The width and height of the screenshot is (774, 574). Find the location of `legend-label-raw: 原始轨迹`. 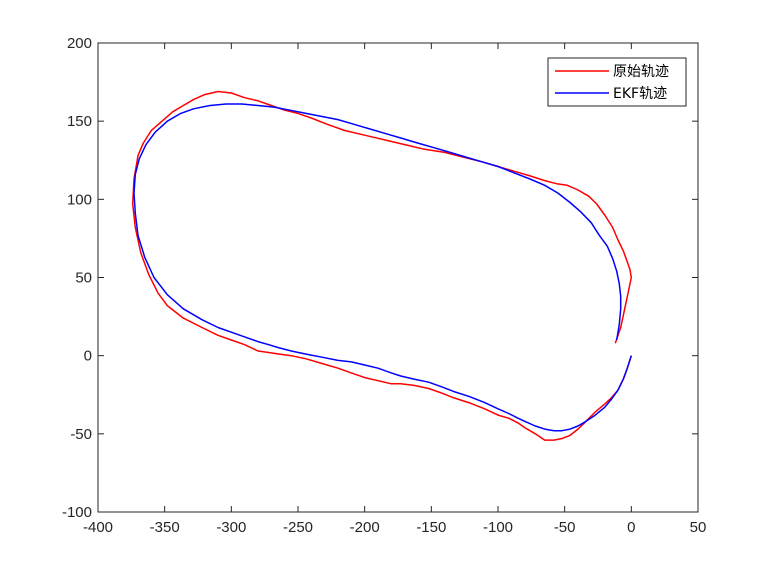

legend-label-raw: 原始轨迹 is located at coordinates (641, 72).